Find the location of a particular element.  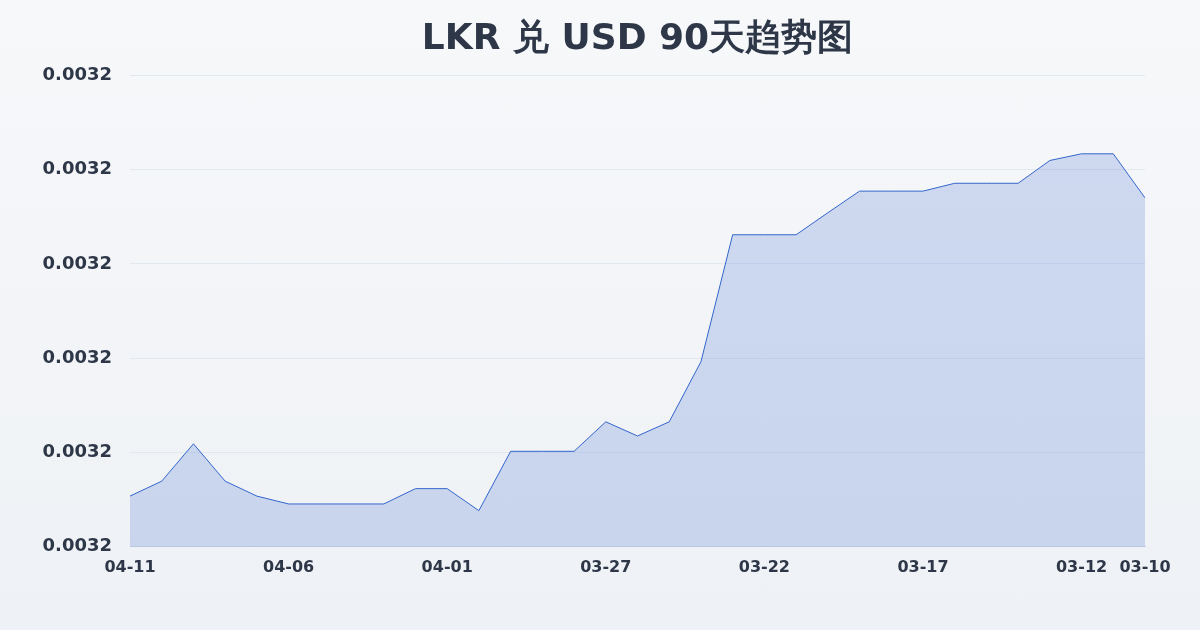

x-tick-label: 04-11 is located at coordinates (130, 566).